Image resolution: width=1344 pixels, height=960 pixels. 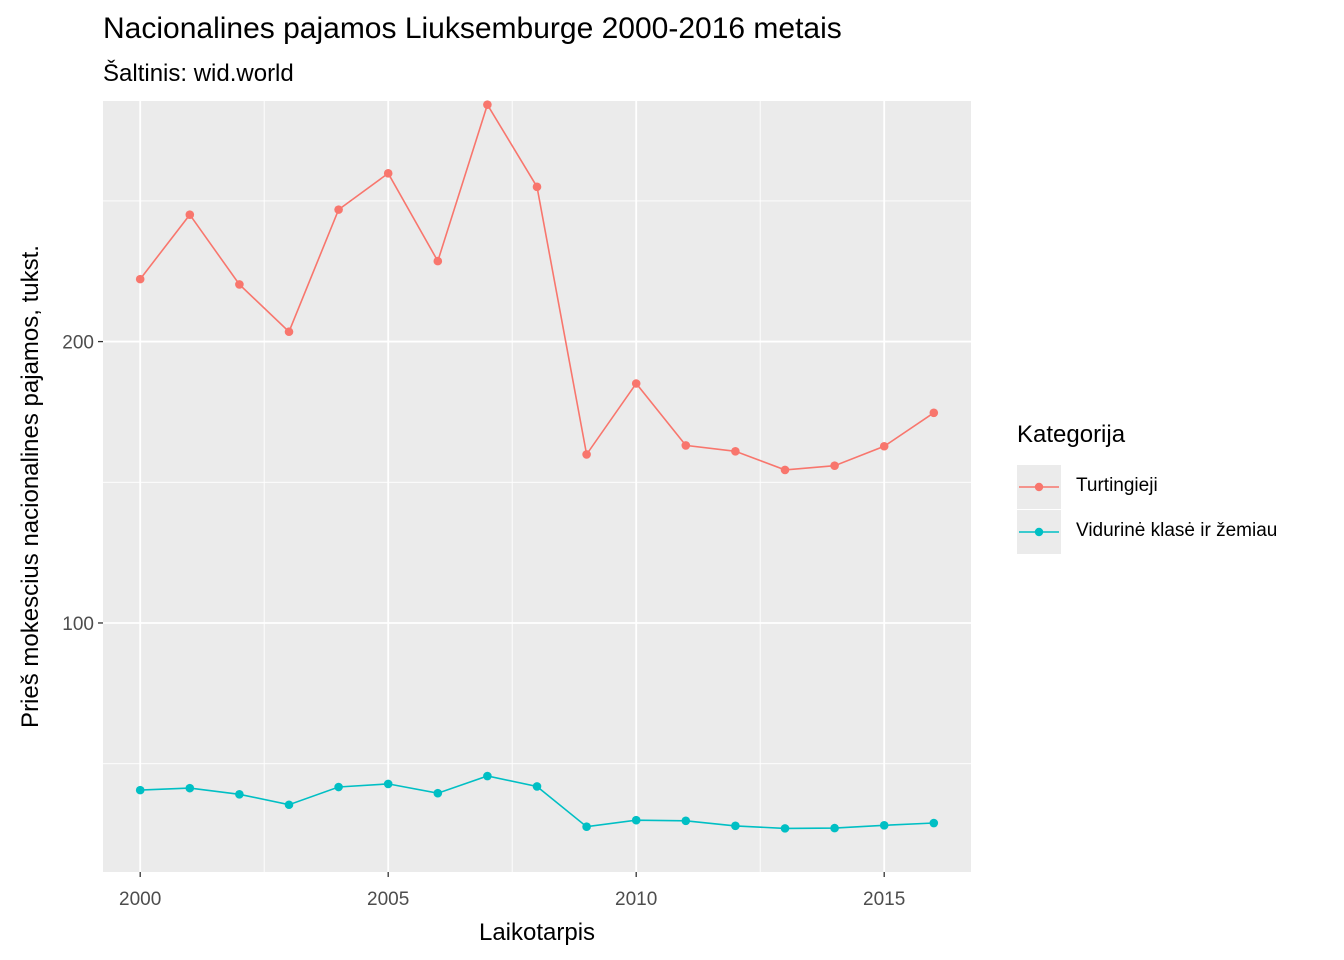 What do you see at coordinates (198, 73) in the screenshot?
I see `chart-subtitle: Šaltinis: wid.world` at bounding box center [198, 73].